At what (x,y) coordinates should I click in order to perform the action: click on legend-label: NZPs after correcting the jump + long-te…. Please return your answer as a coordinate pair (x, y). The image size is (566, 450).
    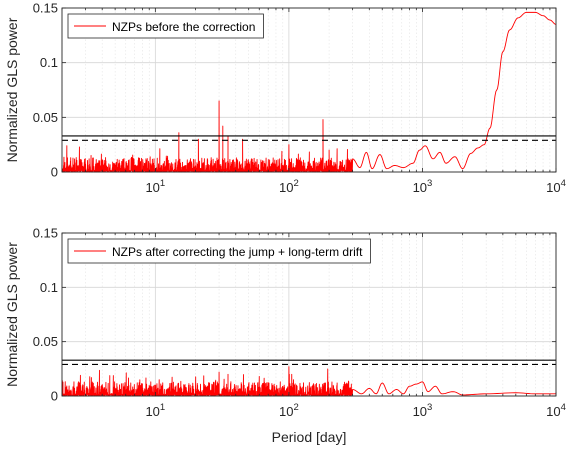
    Looking at the image, I should click on (237, 252).